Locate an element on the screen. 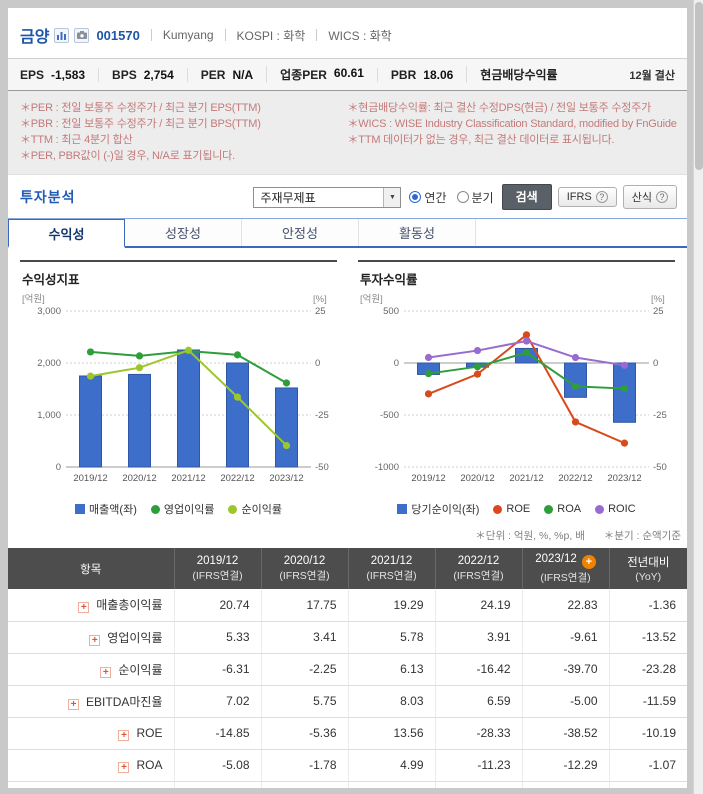  value-cell: -1.78 is located at coordinates (305, 765).